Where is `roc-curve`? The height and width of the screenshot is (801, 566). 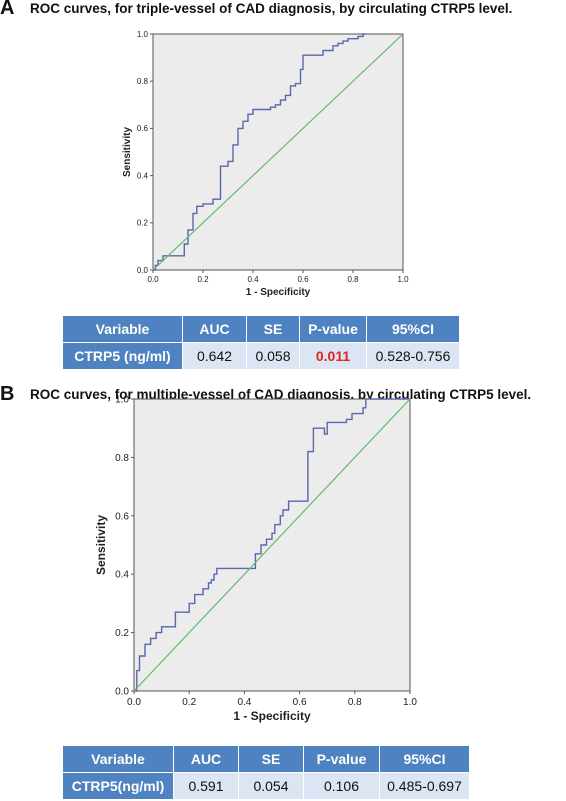 roc-curve is located at coordinates (259, 152).